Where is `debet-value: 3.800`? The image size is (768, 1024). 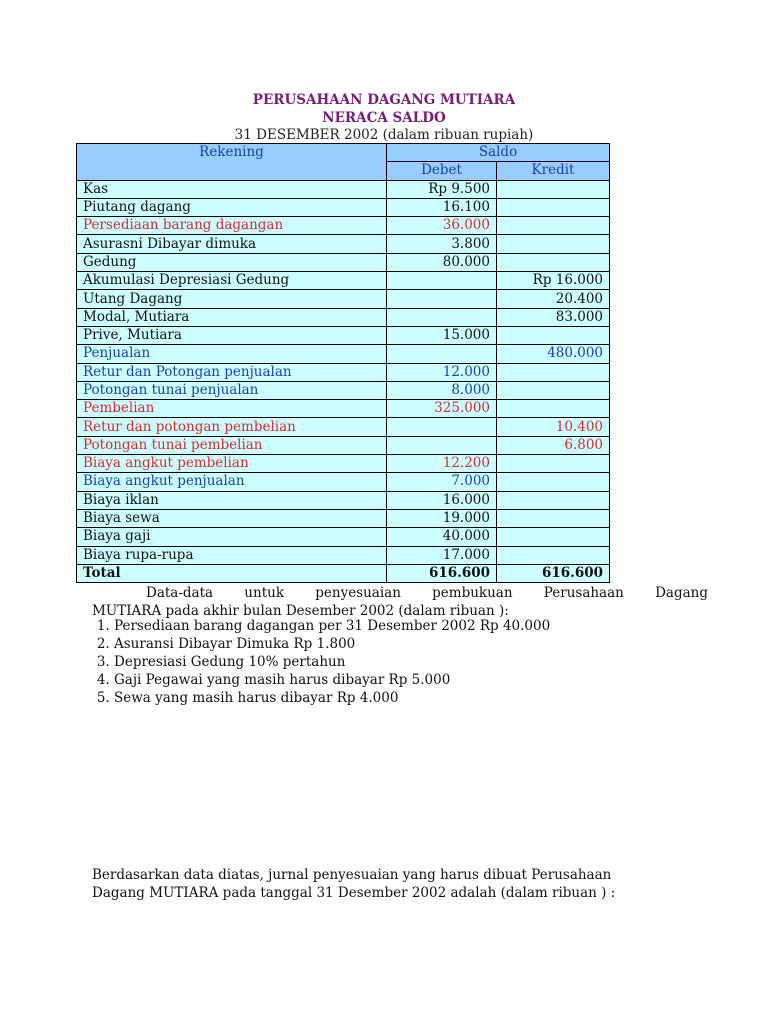
debet-value: 3.800 is located at coordinates (441, 244).